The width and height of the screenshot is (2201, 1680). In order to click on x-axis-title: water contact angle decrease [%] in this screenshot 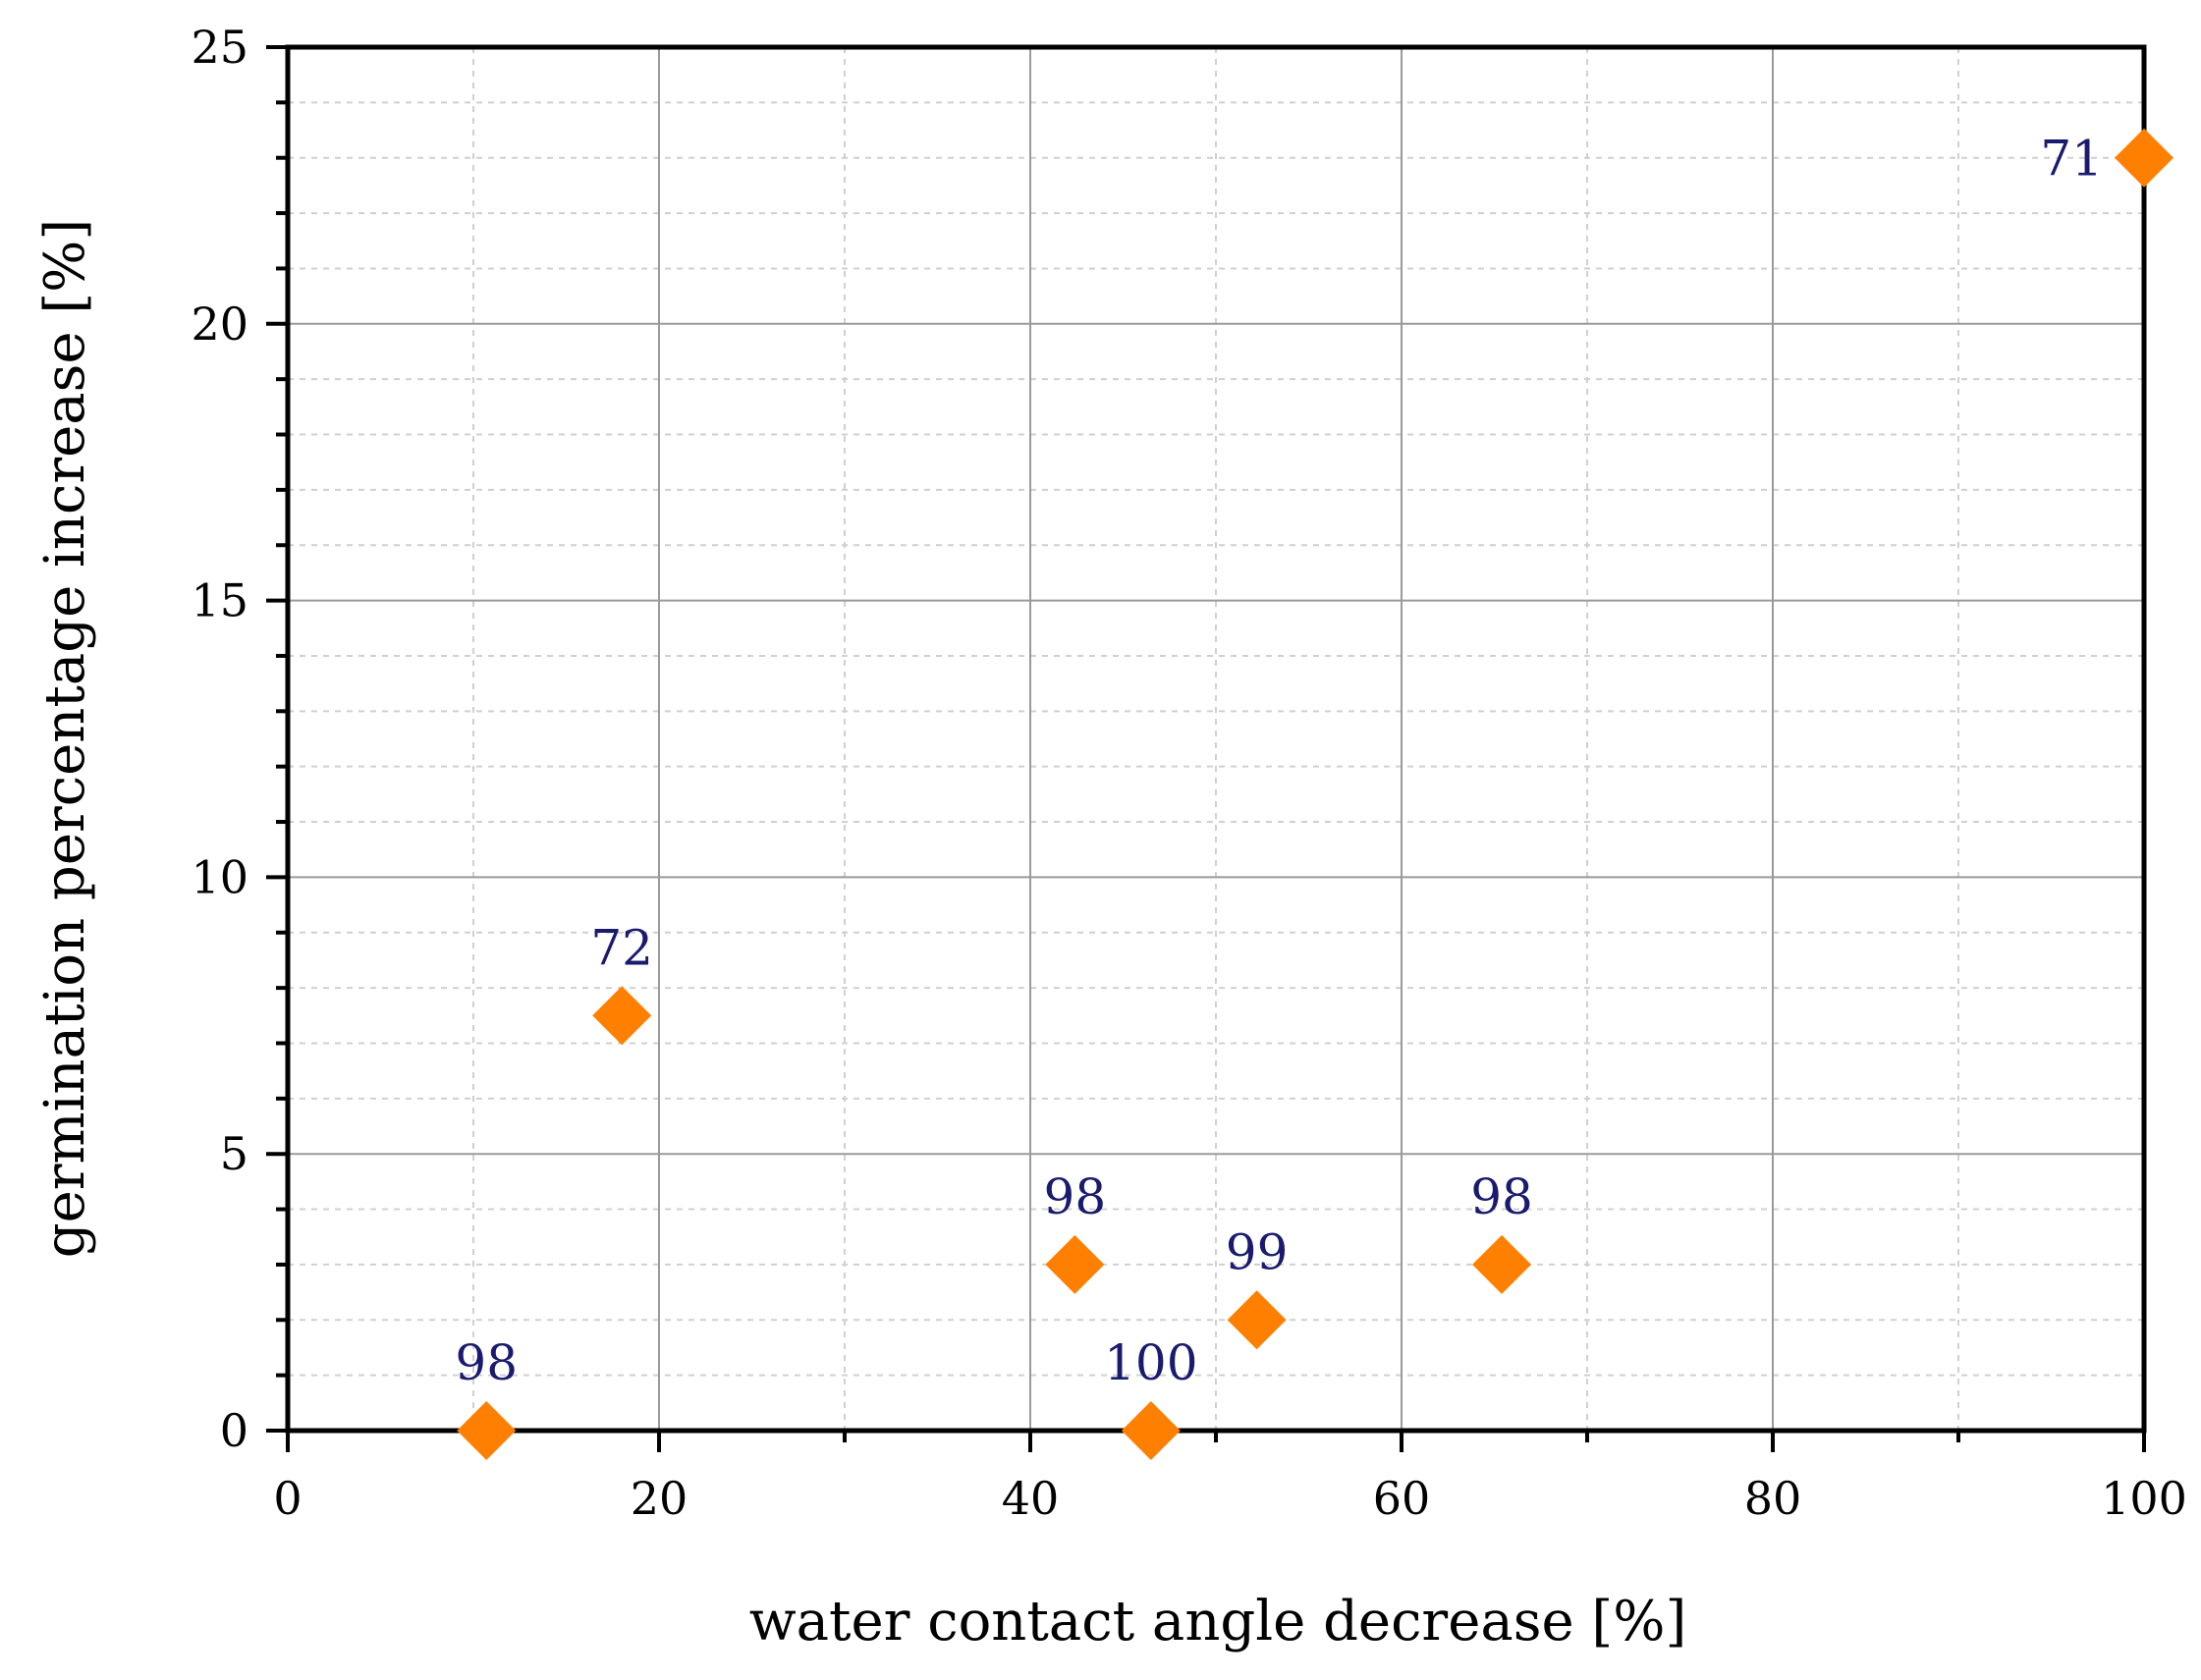, I will do `click(1218, 1621)`.